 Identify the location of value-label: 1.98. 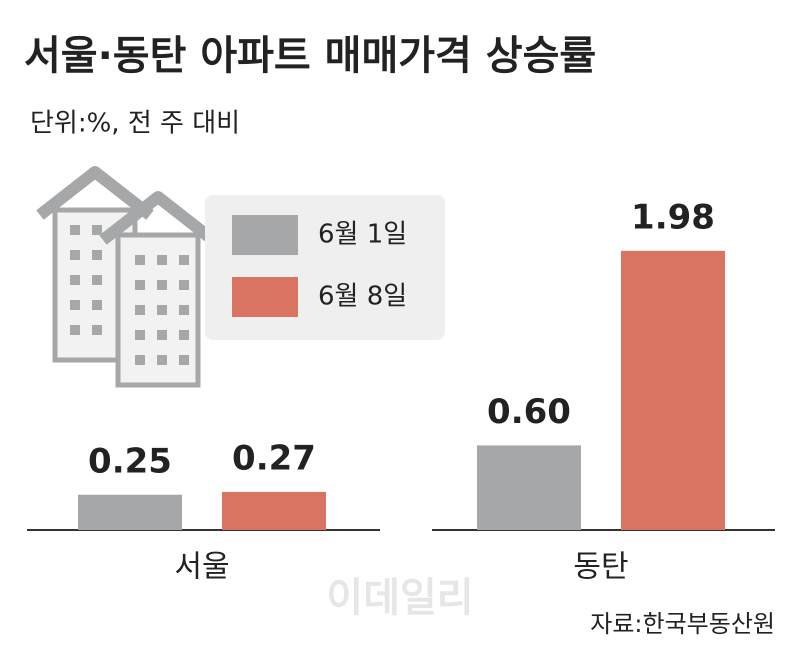
(673, 217).